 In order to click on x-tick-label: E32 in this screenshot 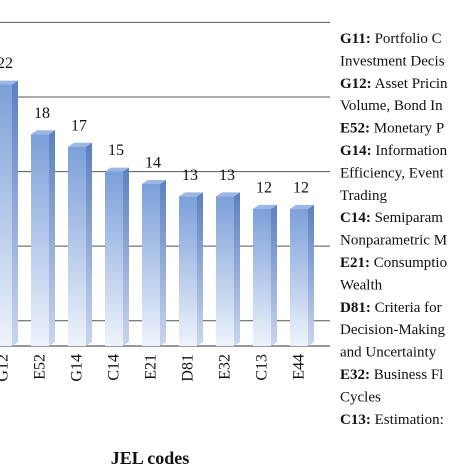, I will do `click(225, 367)`.